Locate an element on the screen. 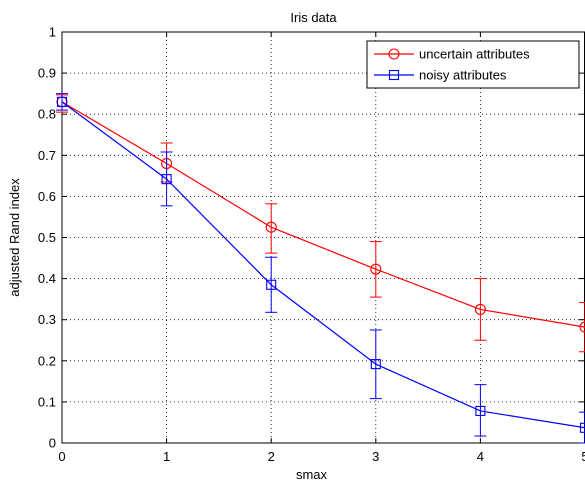 The image size is (585, 484). y-tick-label: 1 is located at coordinates (52, 32).